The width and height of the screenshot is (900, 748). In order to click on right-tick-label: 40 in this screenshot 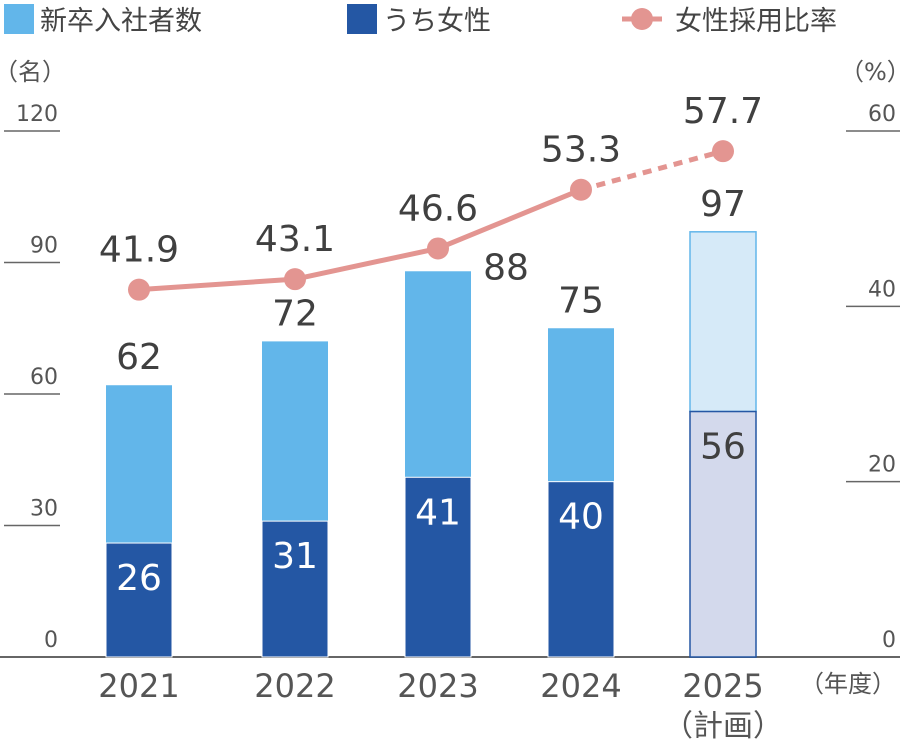, I will do `click(882, 289)`.